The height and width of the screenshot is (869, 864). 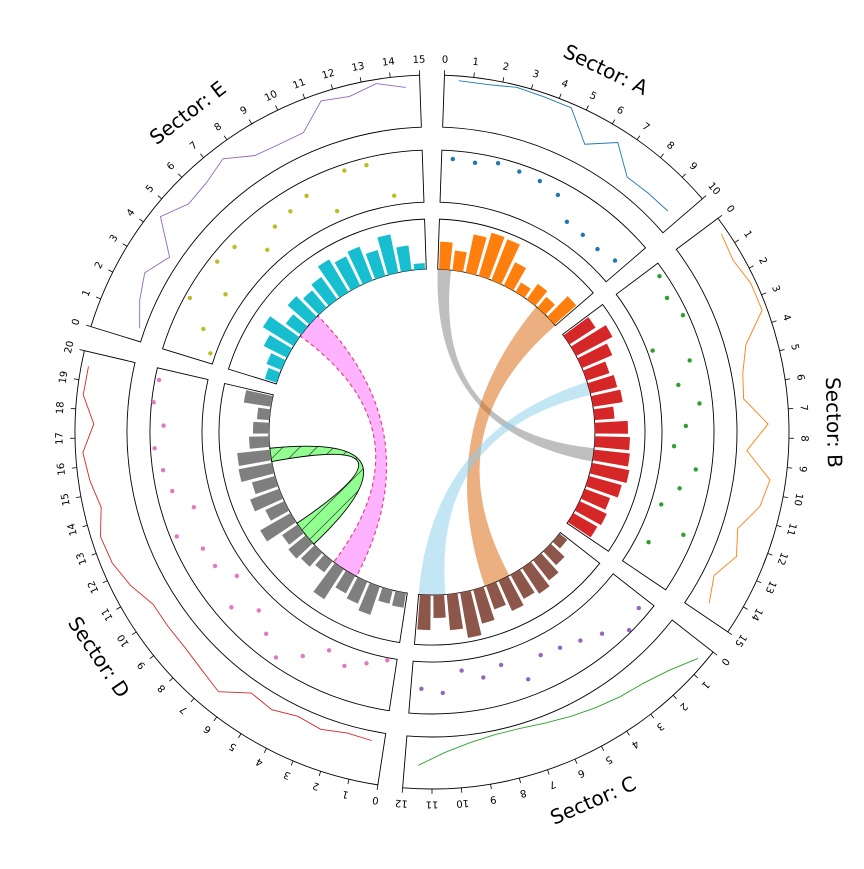 What do you see at coordinates (162, 688) in the screenshot?
I see `sector-d-tick-label-8: 8` at bounding box center [162, 688].